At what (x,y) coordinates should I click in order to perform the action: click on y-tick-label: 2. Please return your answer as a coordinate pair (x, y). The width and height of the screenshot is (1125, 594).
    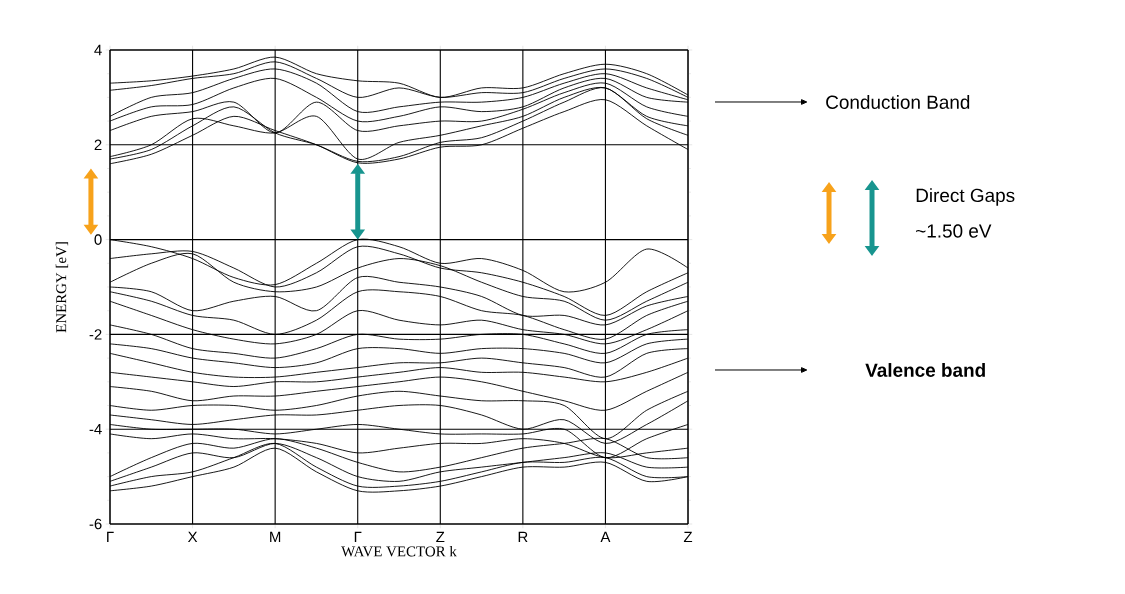
    Looking at the image, I should click on (98, 145).